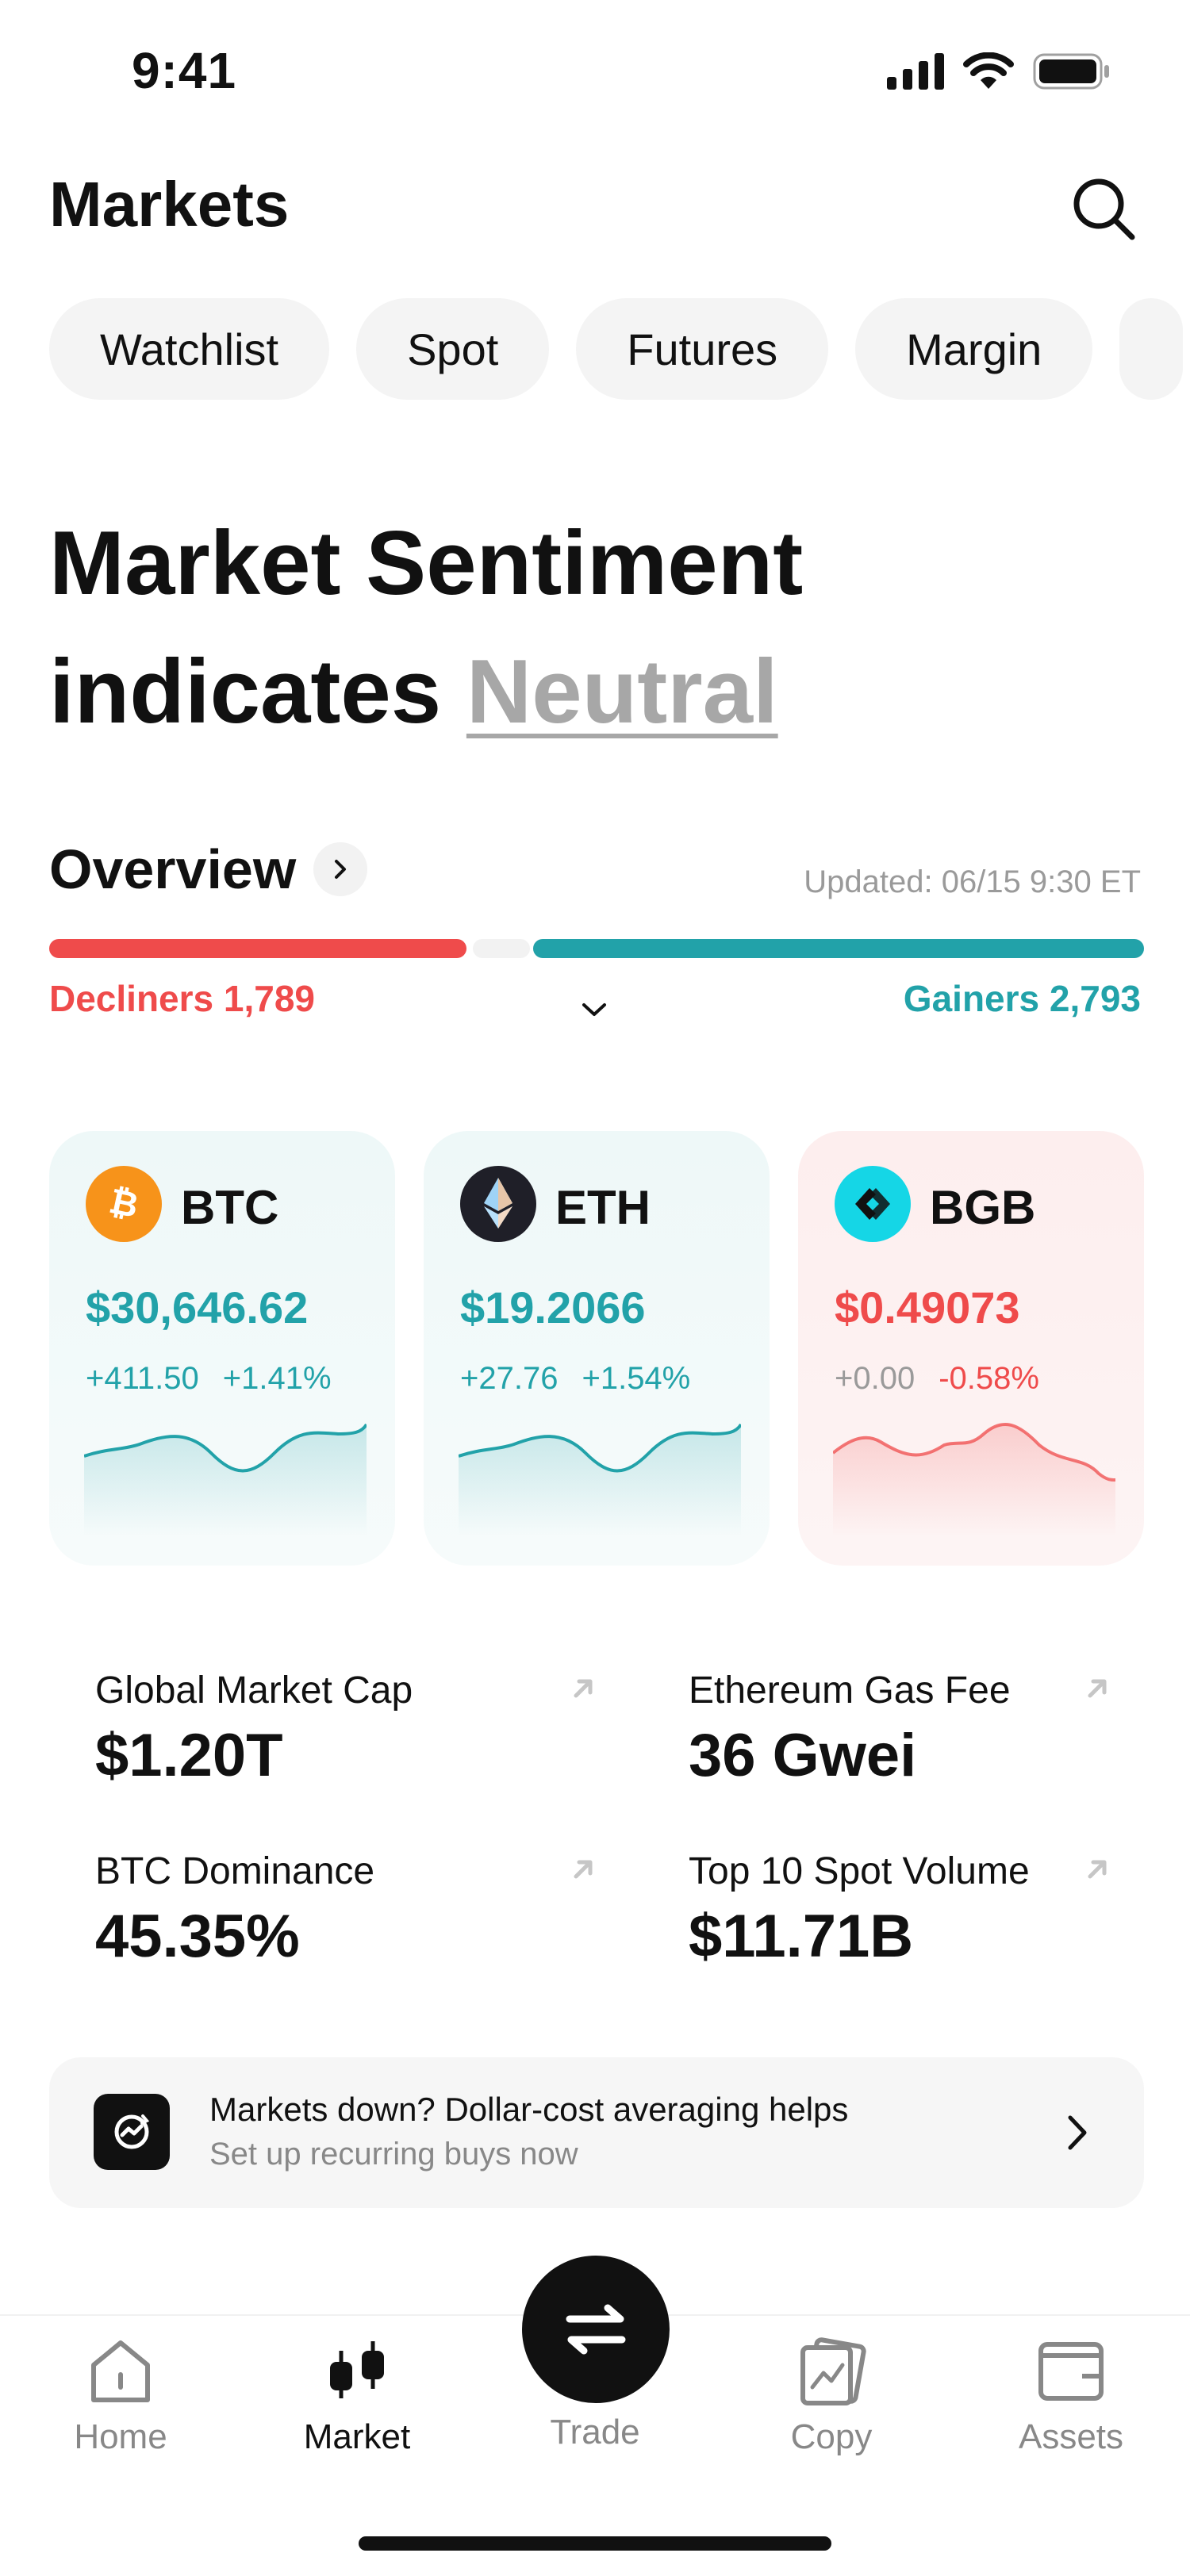  I want to click on sentiment-line2: indicates Neutral, so click(596, 692).